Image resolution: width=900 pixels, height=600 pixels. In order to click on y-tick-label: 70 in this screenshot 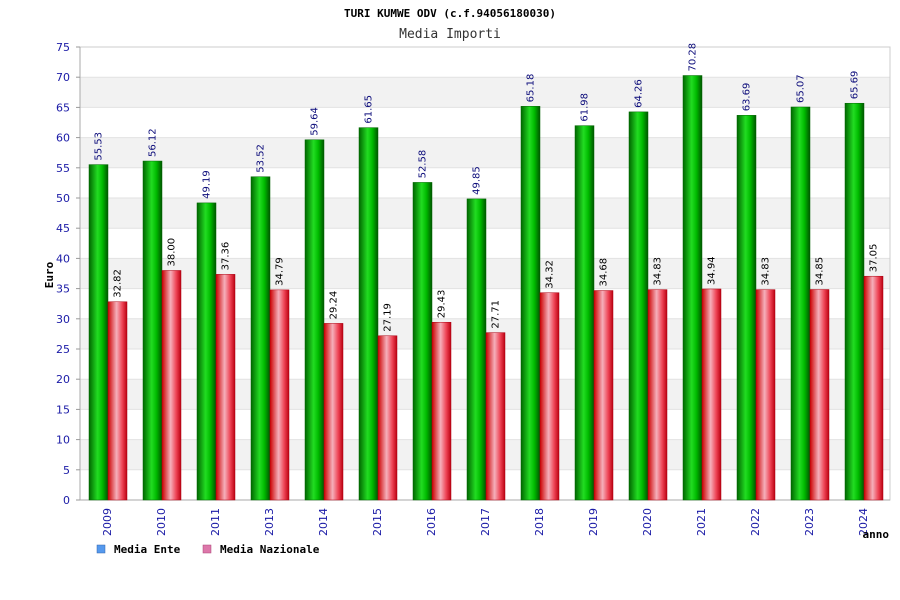, I will do `click(63, 77)`.